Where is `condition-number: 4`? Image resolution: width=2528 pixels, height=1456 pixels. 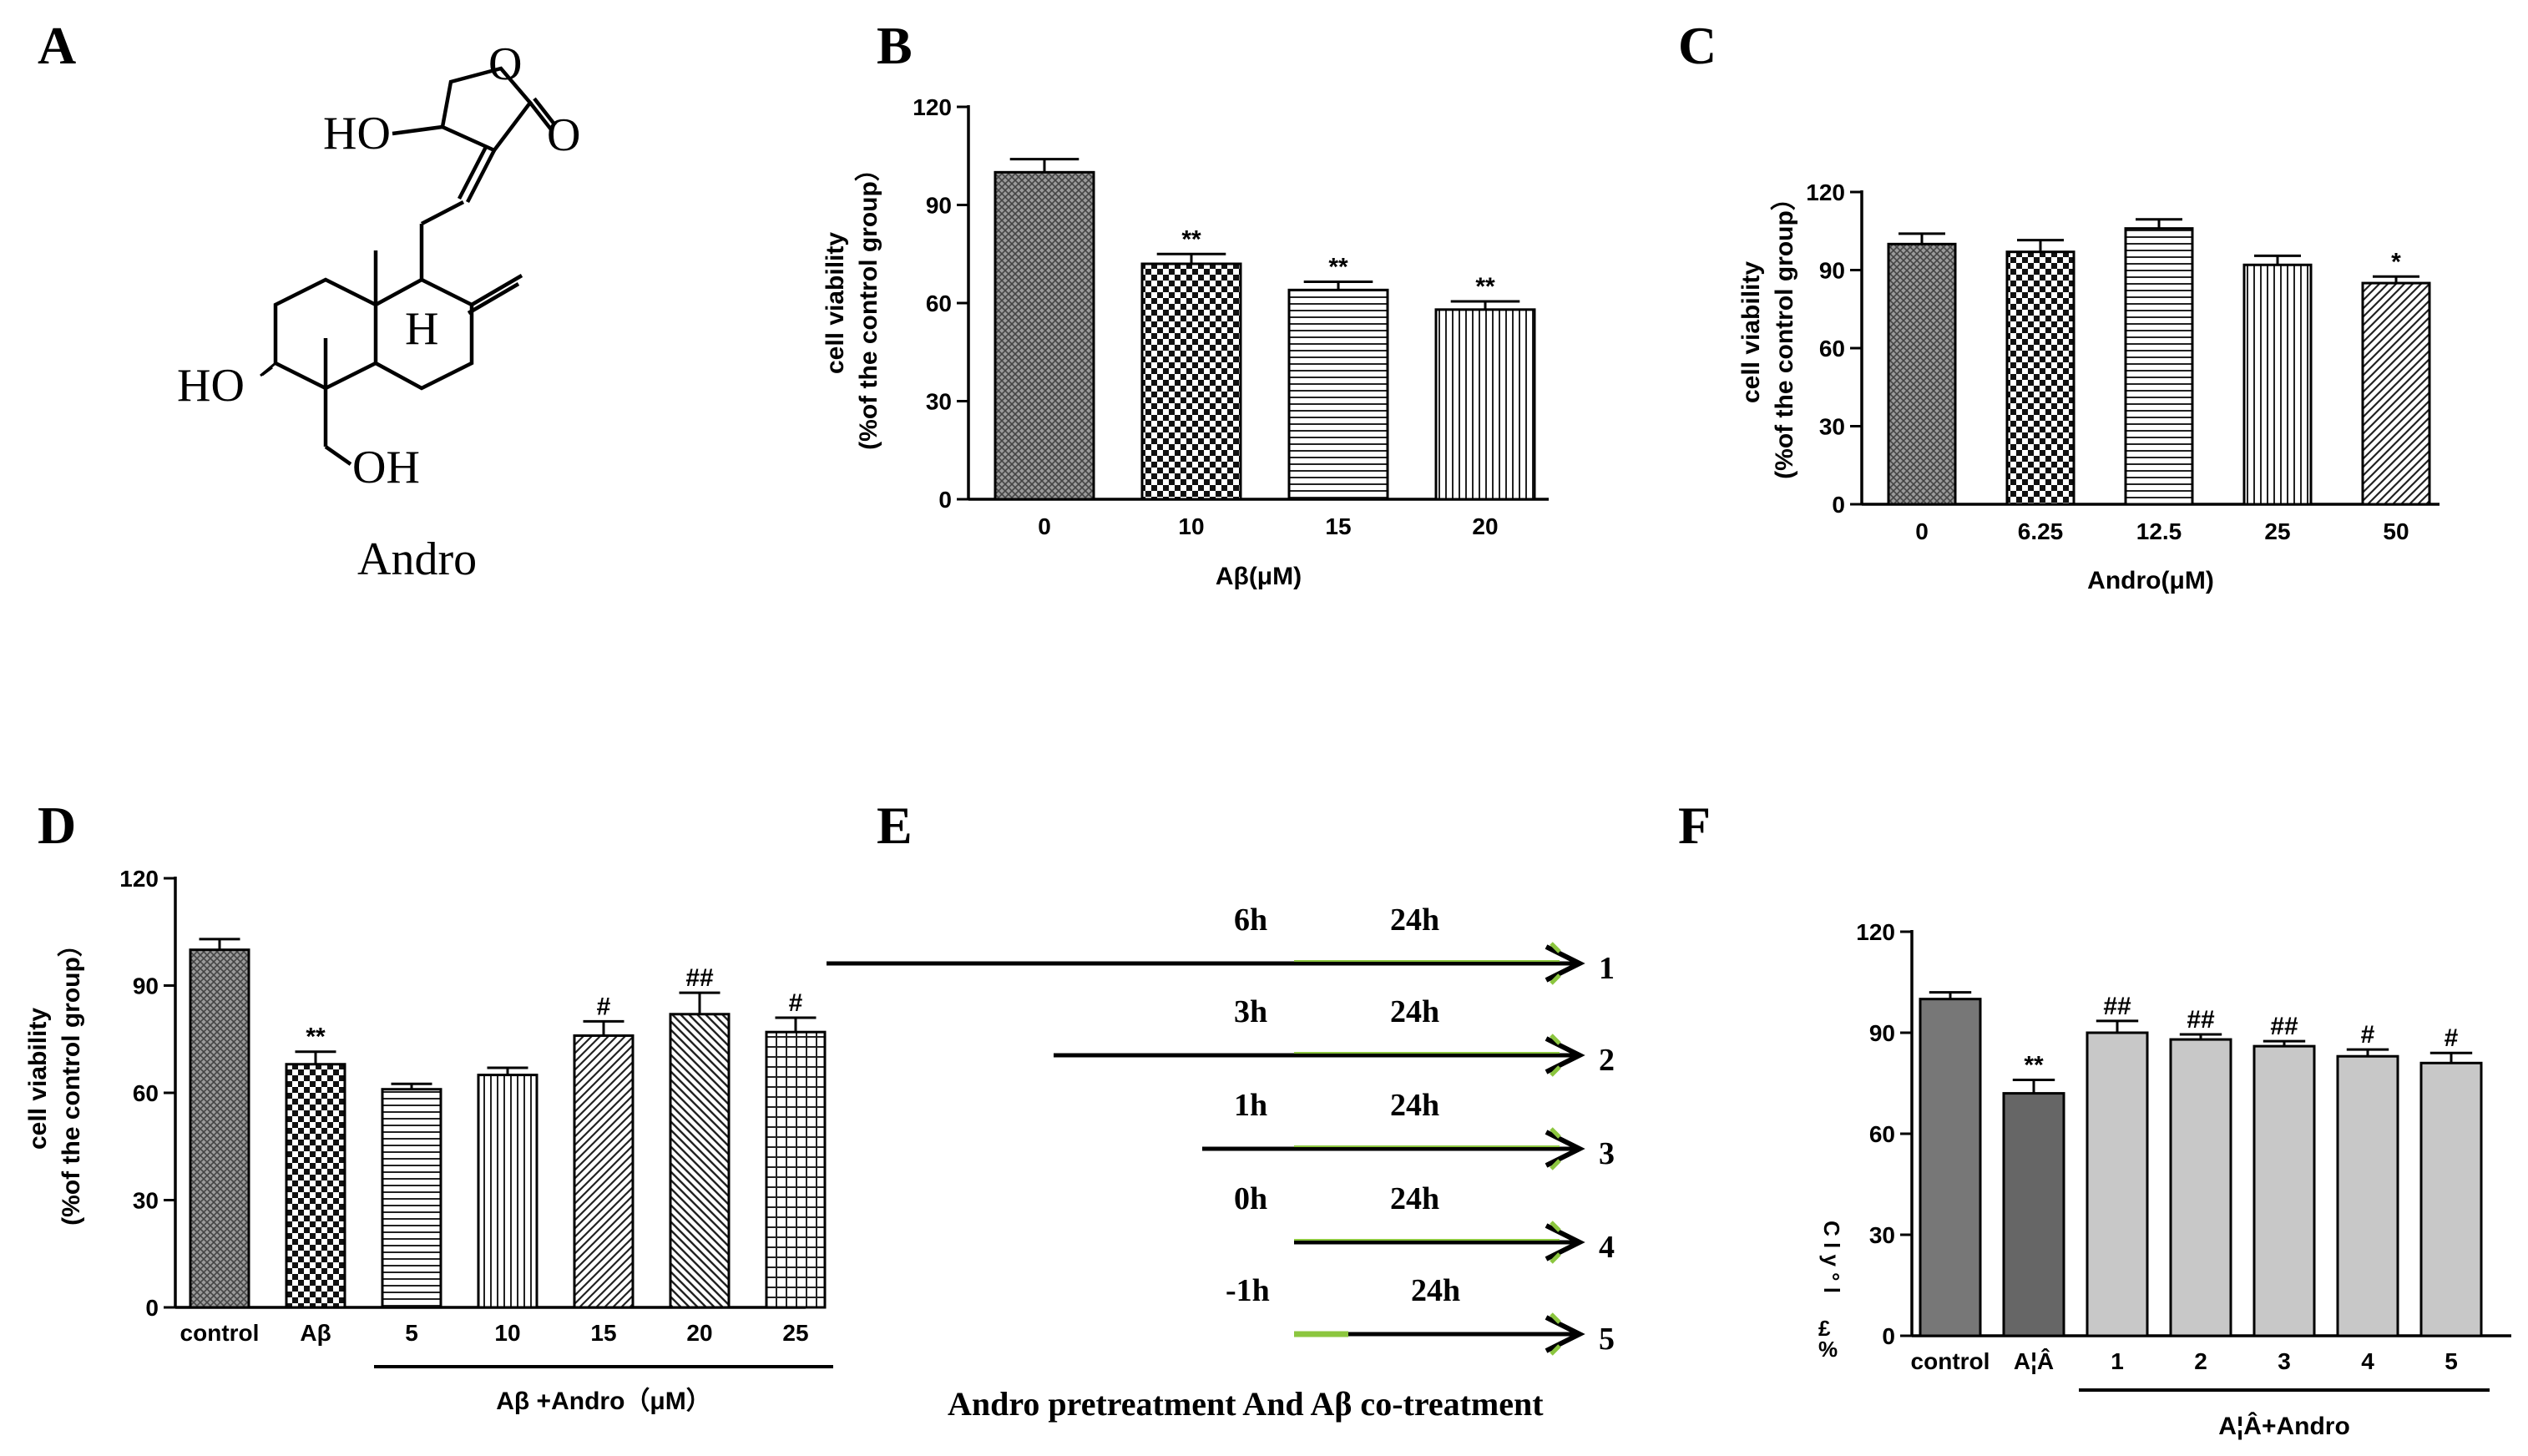
condition-number: 4 is located at coordinates (1607, 1247).